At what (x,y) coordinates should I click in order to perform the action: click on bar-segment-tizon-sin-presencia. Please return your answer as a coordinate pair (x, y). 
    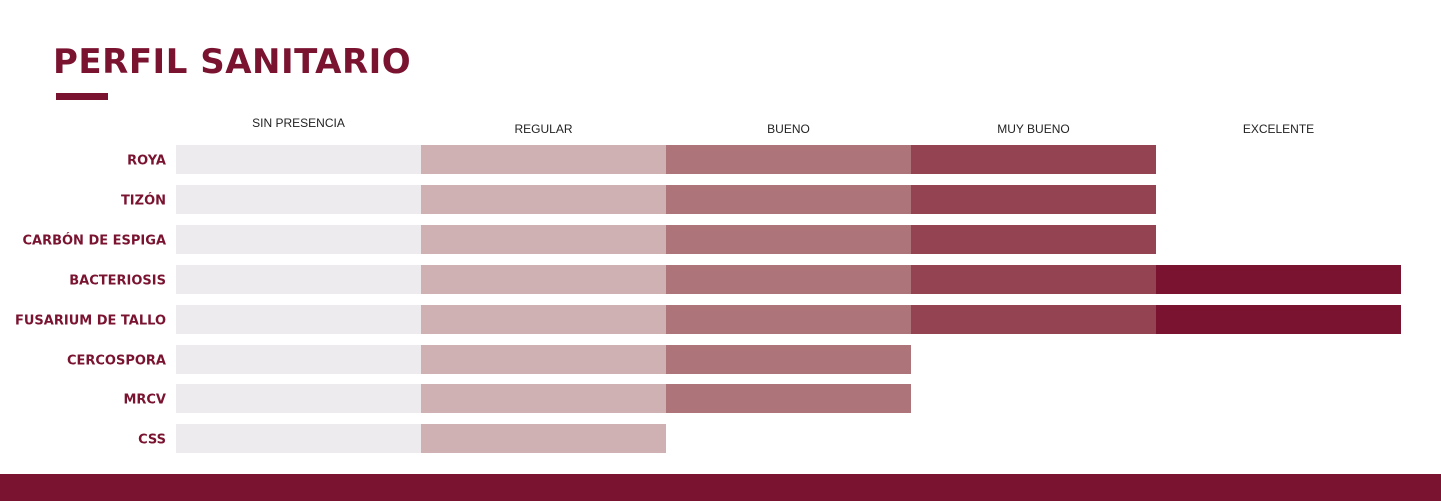
    Looking at the image, I should click on (298, 199).